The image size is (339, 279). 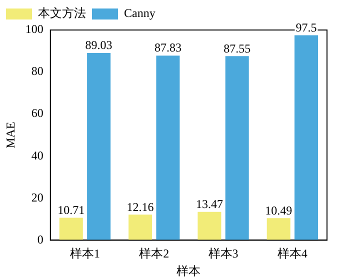 What do you see at coordinates (168, 47) in the screenshot?
I see `data-label: 87.83` at bounding box center [168, 47].